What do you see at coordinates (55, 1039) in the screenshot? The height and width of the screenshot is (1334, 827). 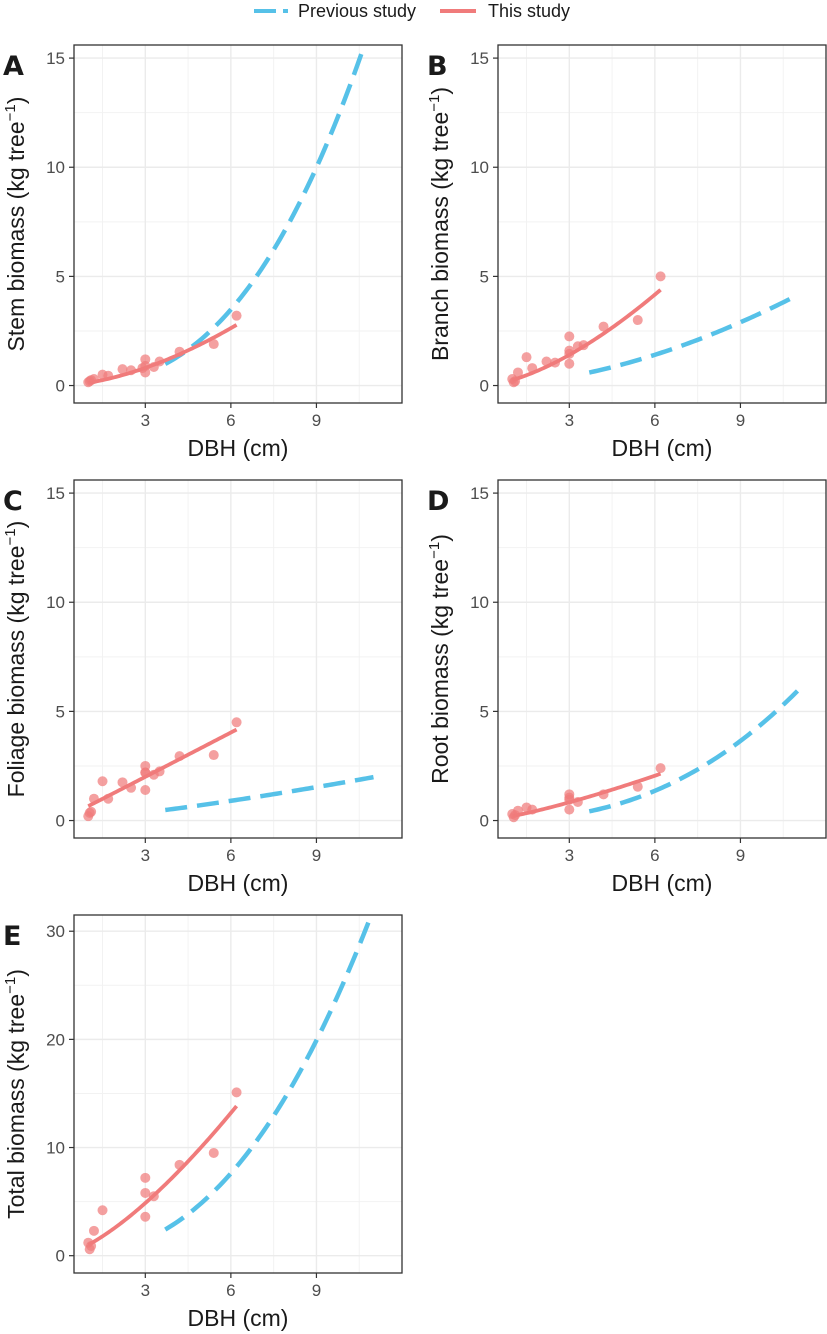 I see `y-tick-label: 20` at bounding box center [55, 1039].